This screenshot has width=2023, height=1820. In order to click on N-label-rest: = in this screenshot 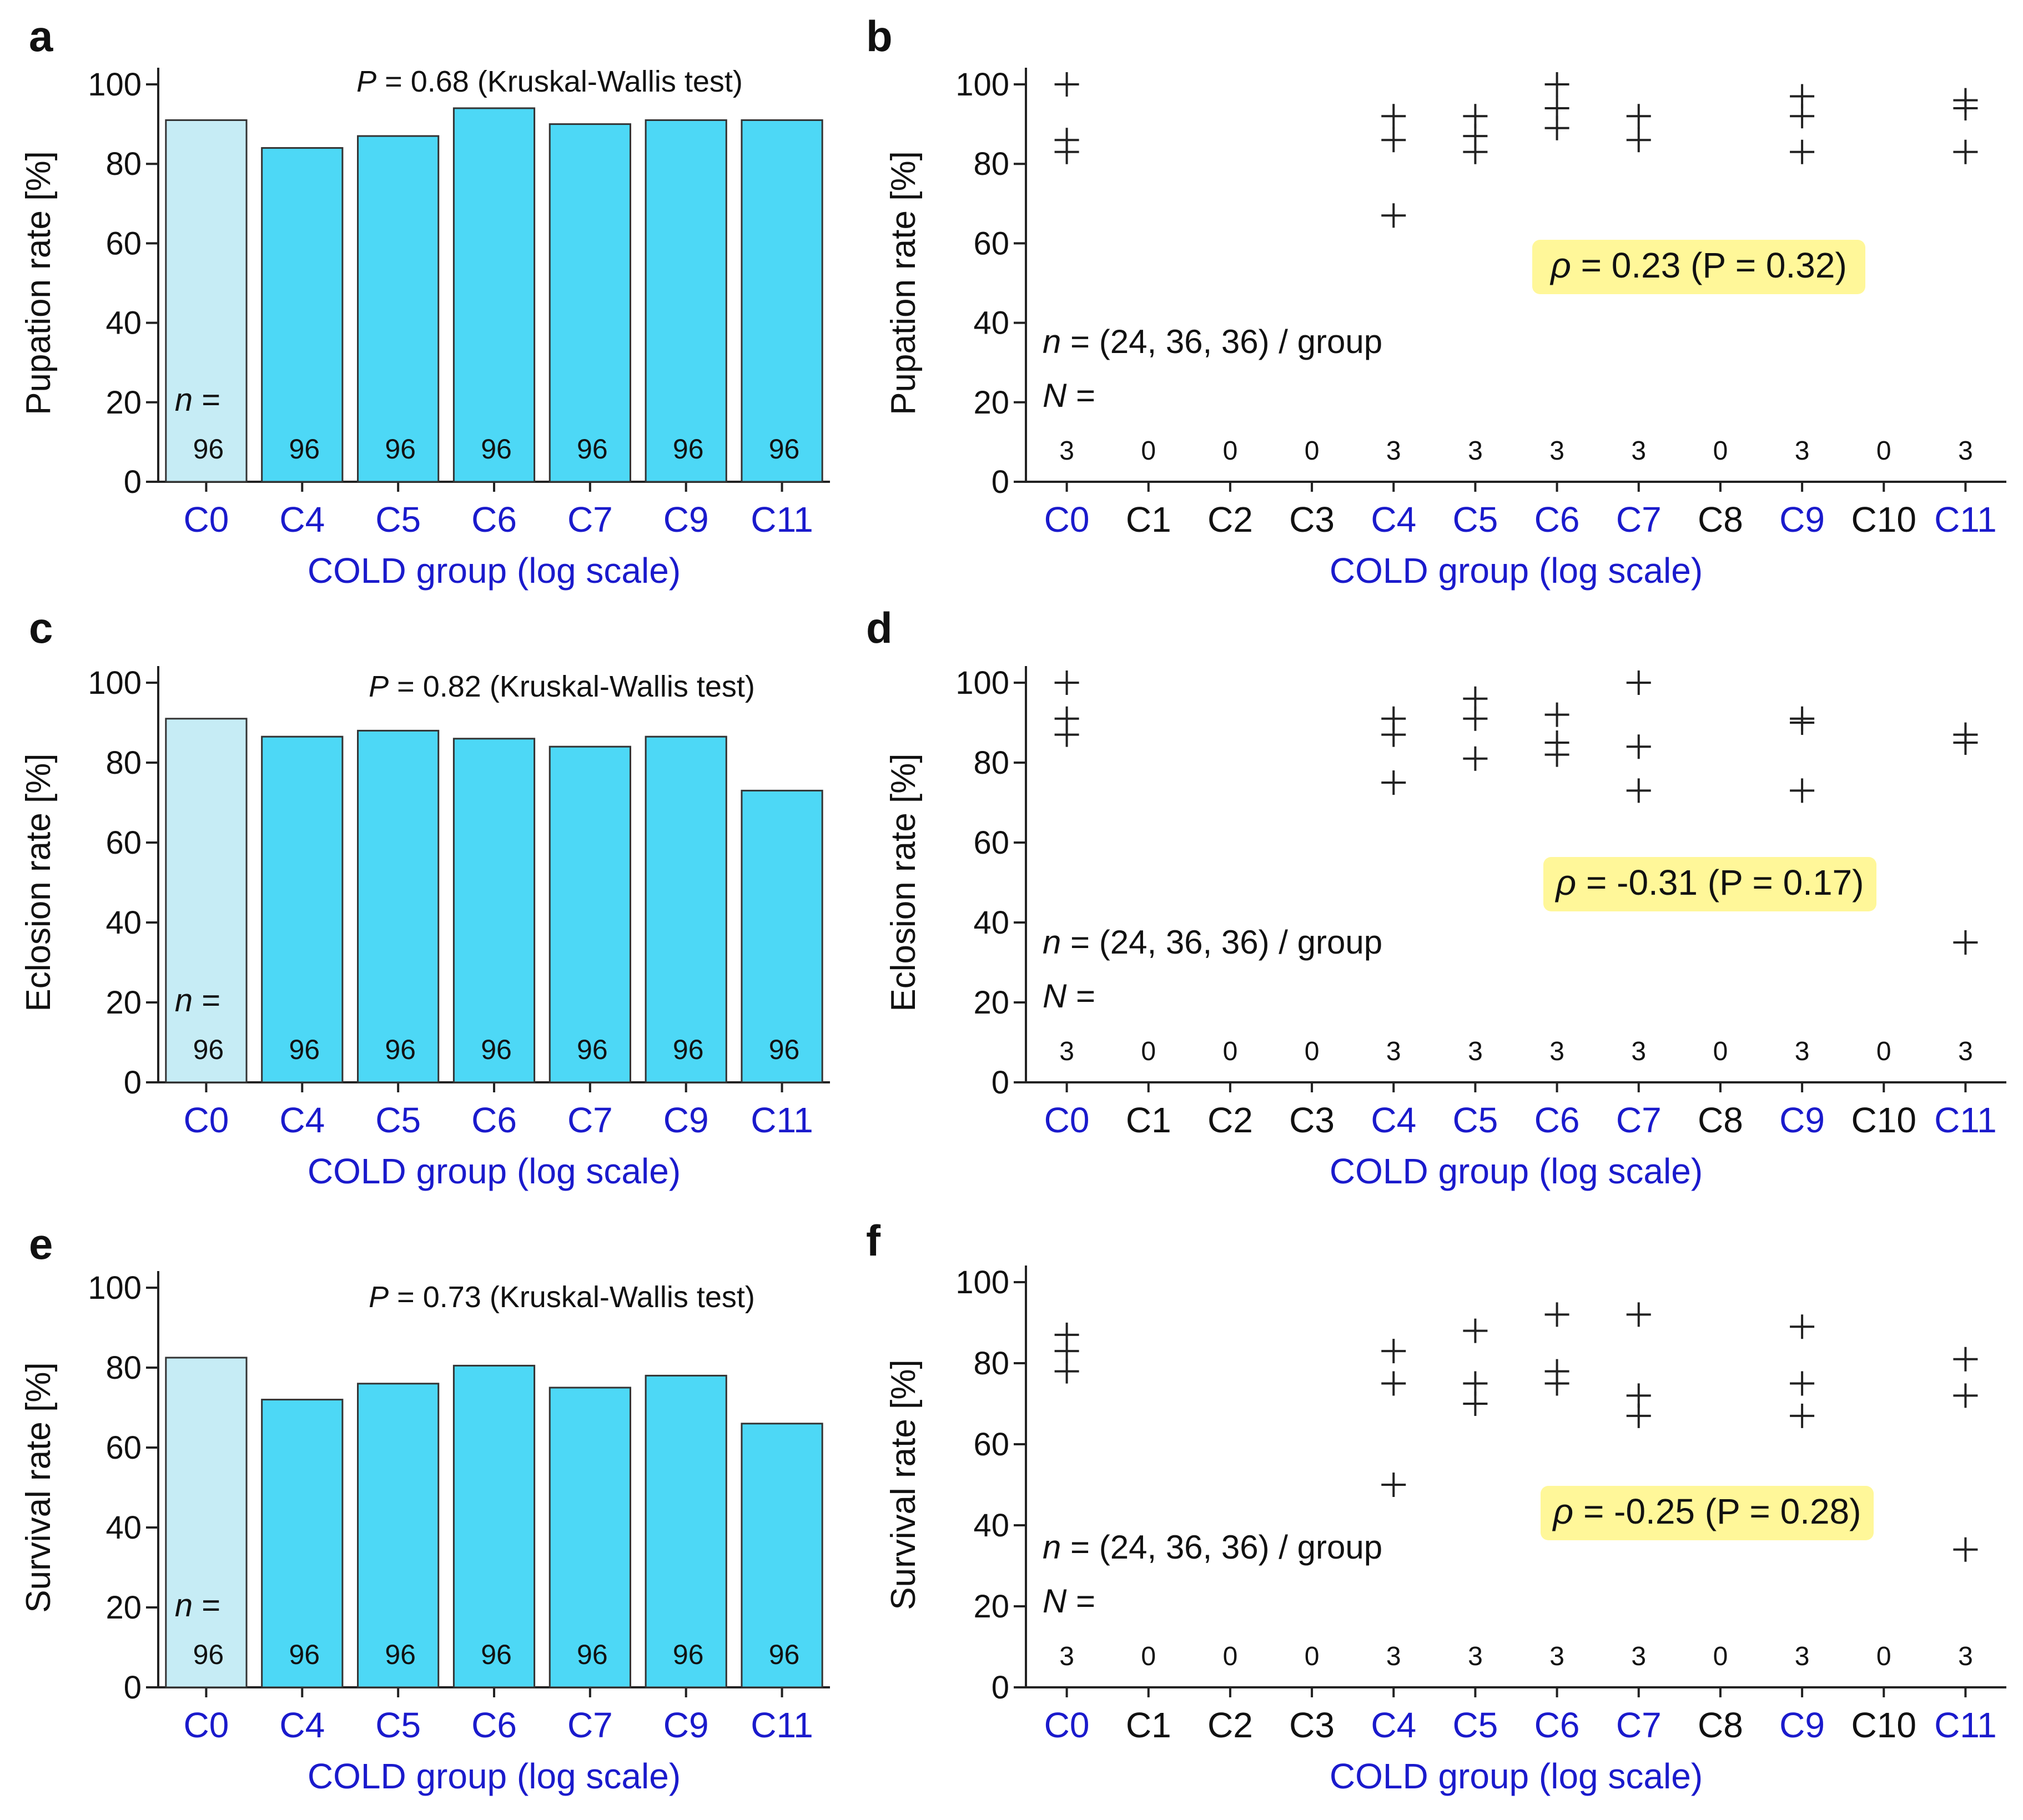, I will do `click(1080, 395)`.